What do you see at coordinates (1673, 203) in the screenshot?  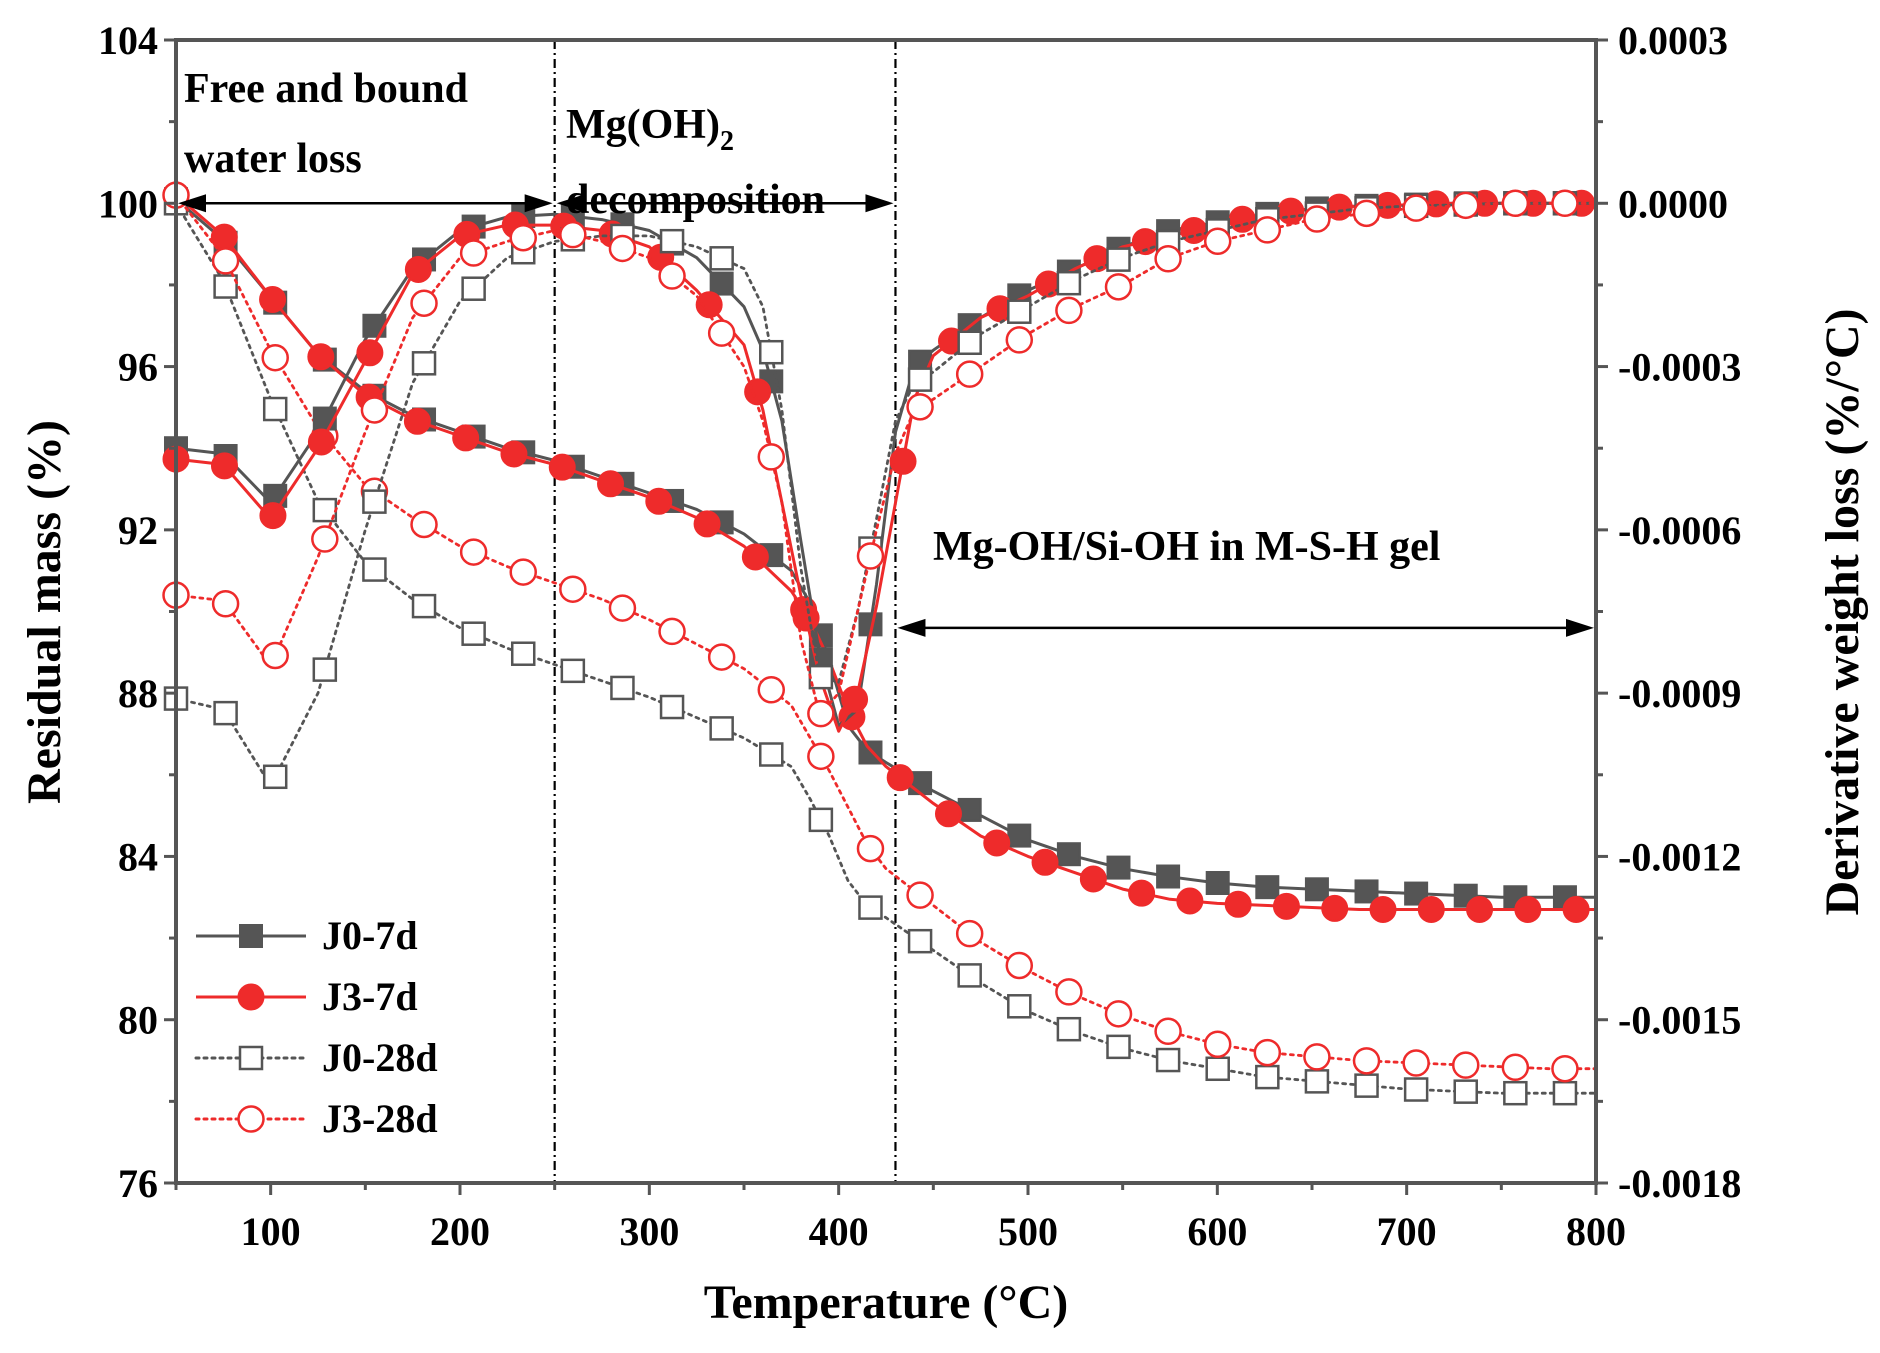 I see `y-right-tick-label: 0.0000` at bounding box center [1673, 203].